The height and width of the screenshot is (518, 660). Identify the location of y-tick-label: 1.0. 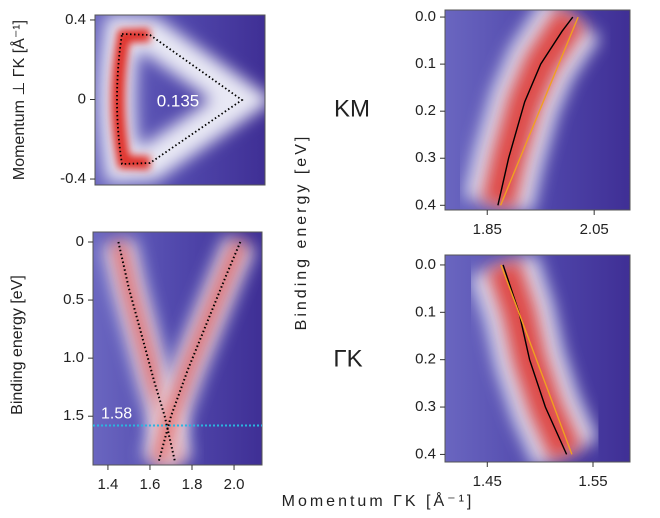
(73, 357).